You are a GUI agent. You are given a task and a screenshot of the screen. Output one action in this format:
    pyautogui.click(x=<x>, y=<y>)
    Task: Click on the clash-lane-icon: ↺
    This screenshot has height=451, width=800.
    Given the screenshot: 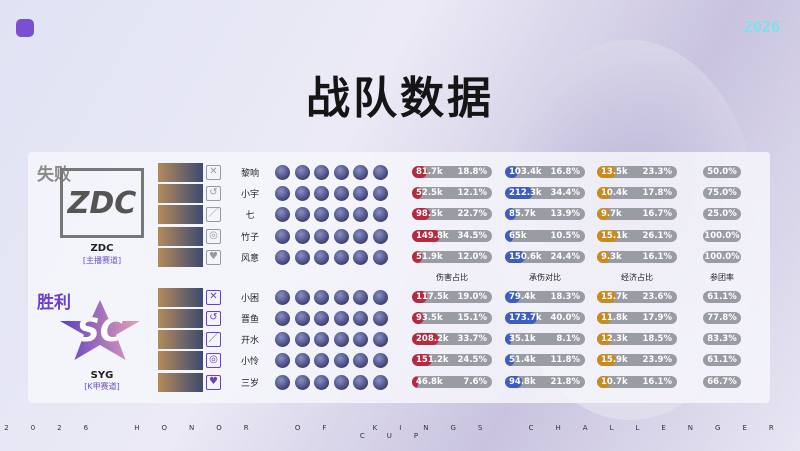 What is the action you would take?
    pyautogui.click(x=213, y=318)
    